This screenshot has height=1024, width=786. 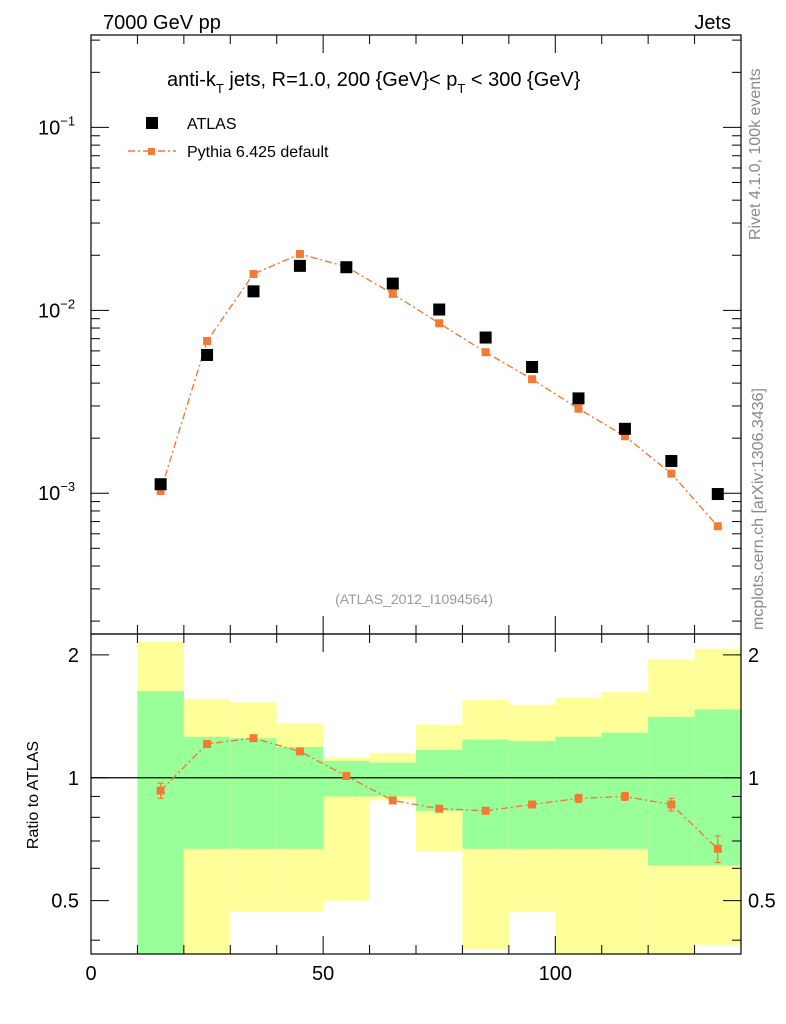 What do you see at coordinates (56, 126) in the screenshot?
I see `main-y-tick-label: 10⁻¹` at bounding box center [56, 126].